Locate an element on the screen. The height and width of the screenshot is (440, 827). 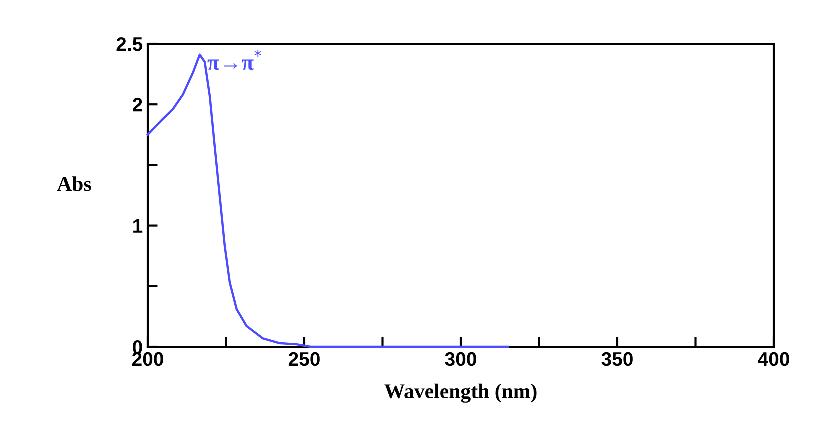
y-tick-label: 1 is located at coordinates (138, 226).